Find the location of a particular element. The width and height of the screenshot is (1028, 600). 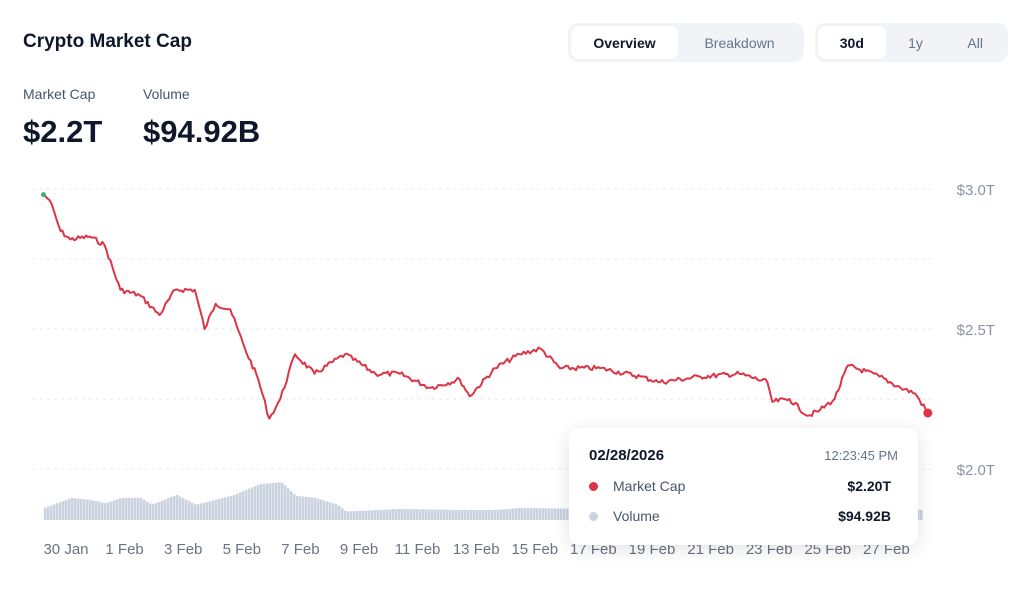

range-toggle: 30d 1y All is located at coordinates (911, 42).